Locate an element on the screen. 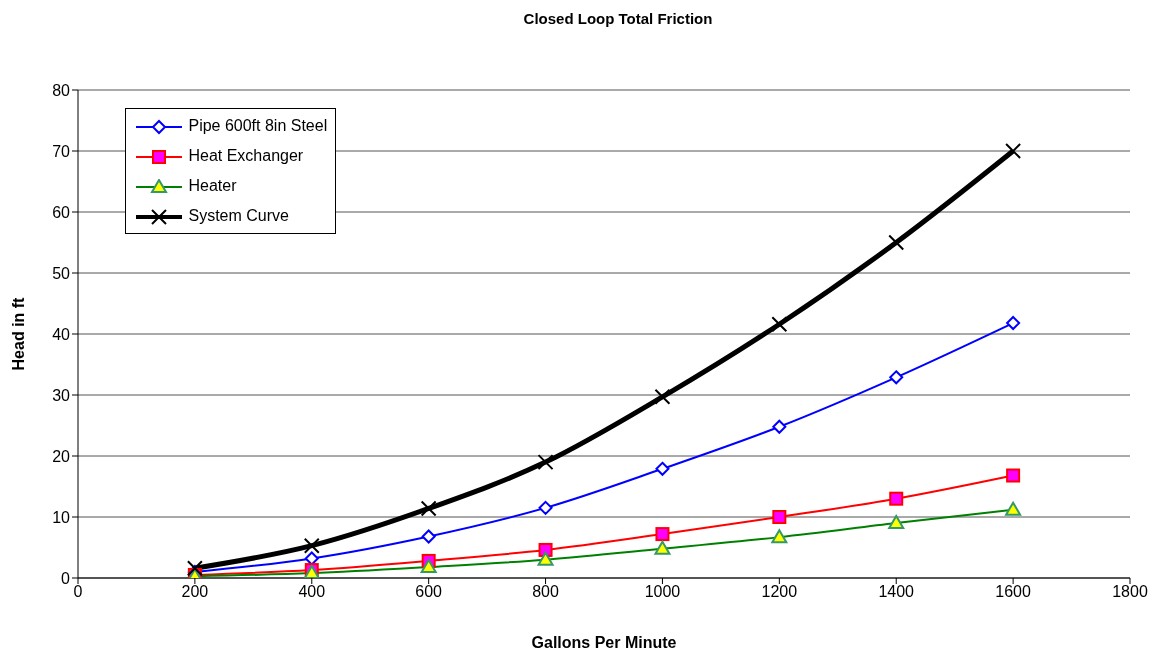 The width and height of the screenshot is (1167, 662). x-tick-label: 1200 is located at coordinates (779, 592).